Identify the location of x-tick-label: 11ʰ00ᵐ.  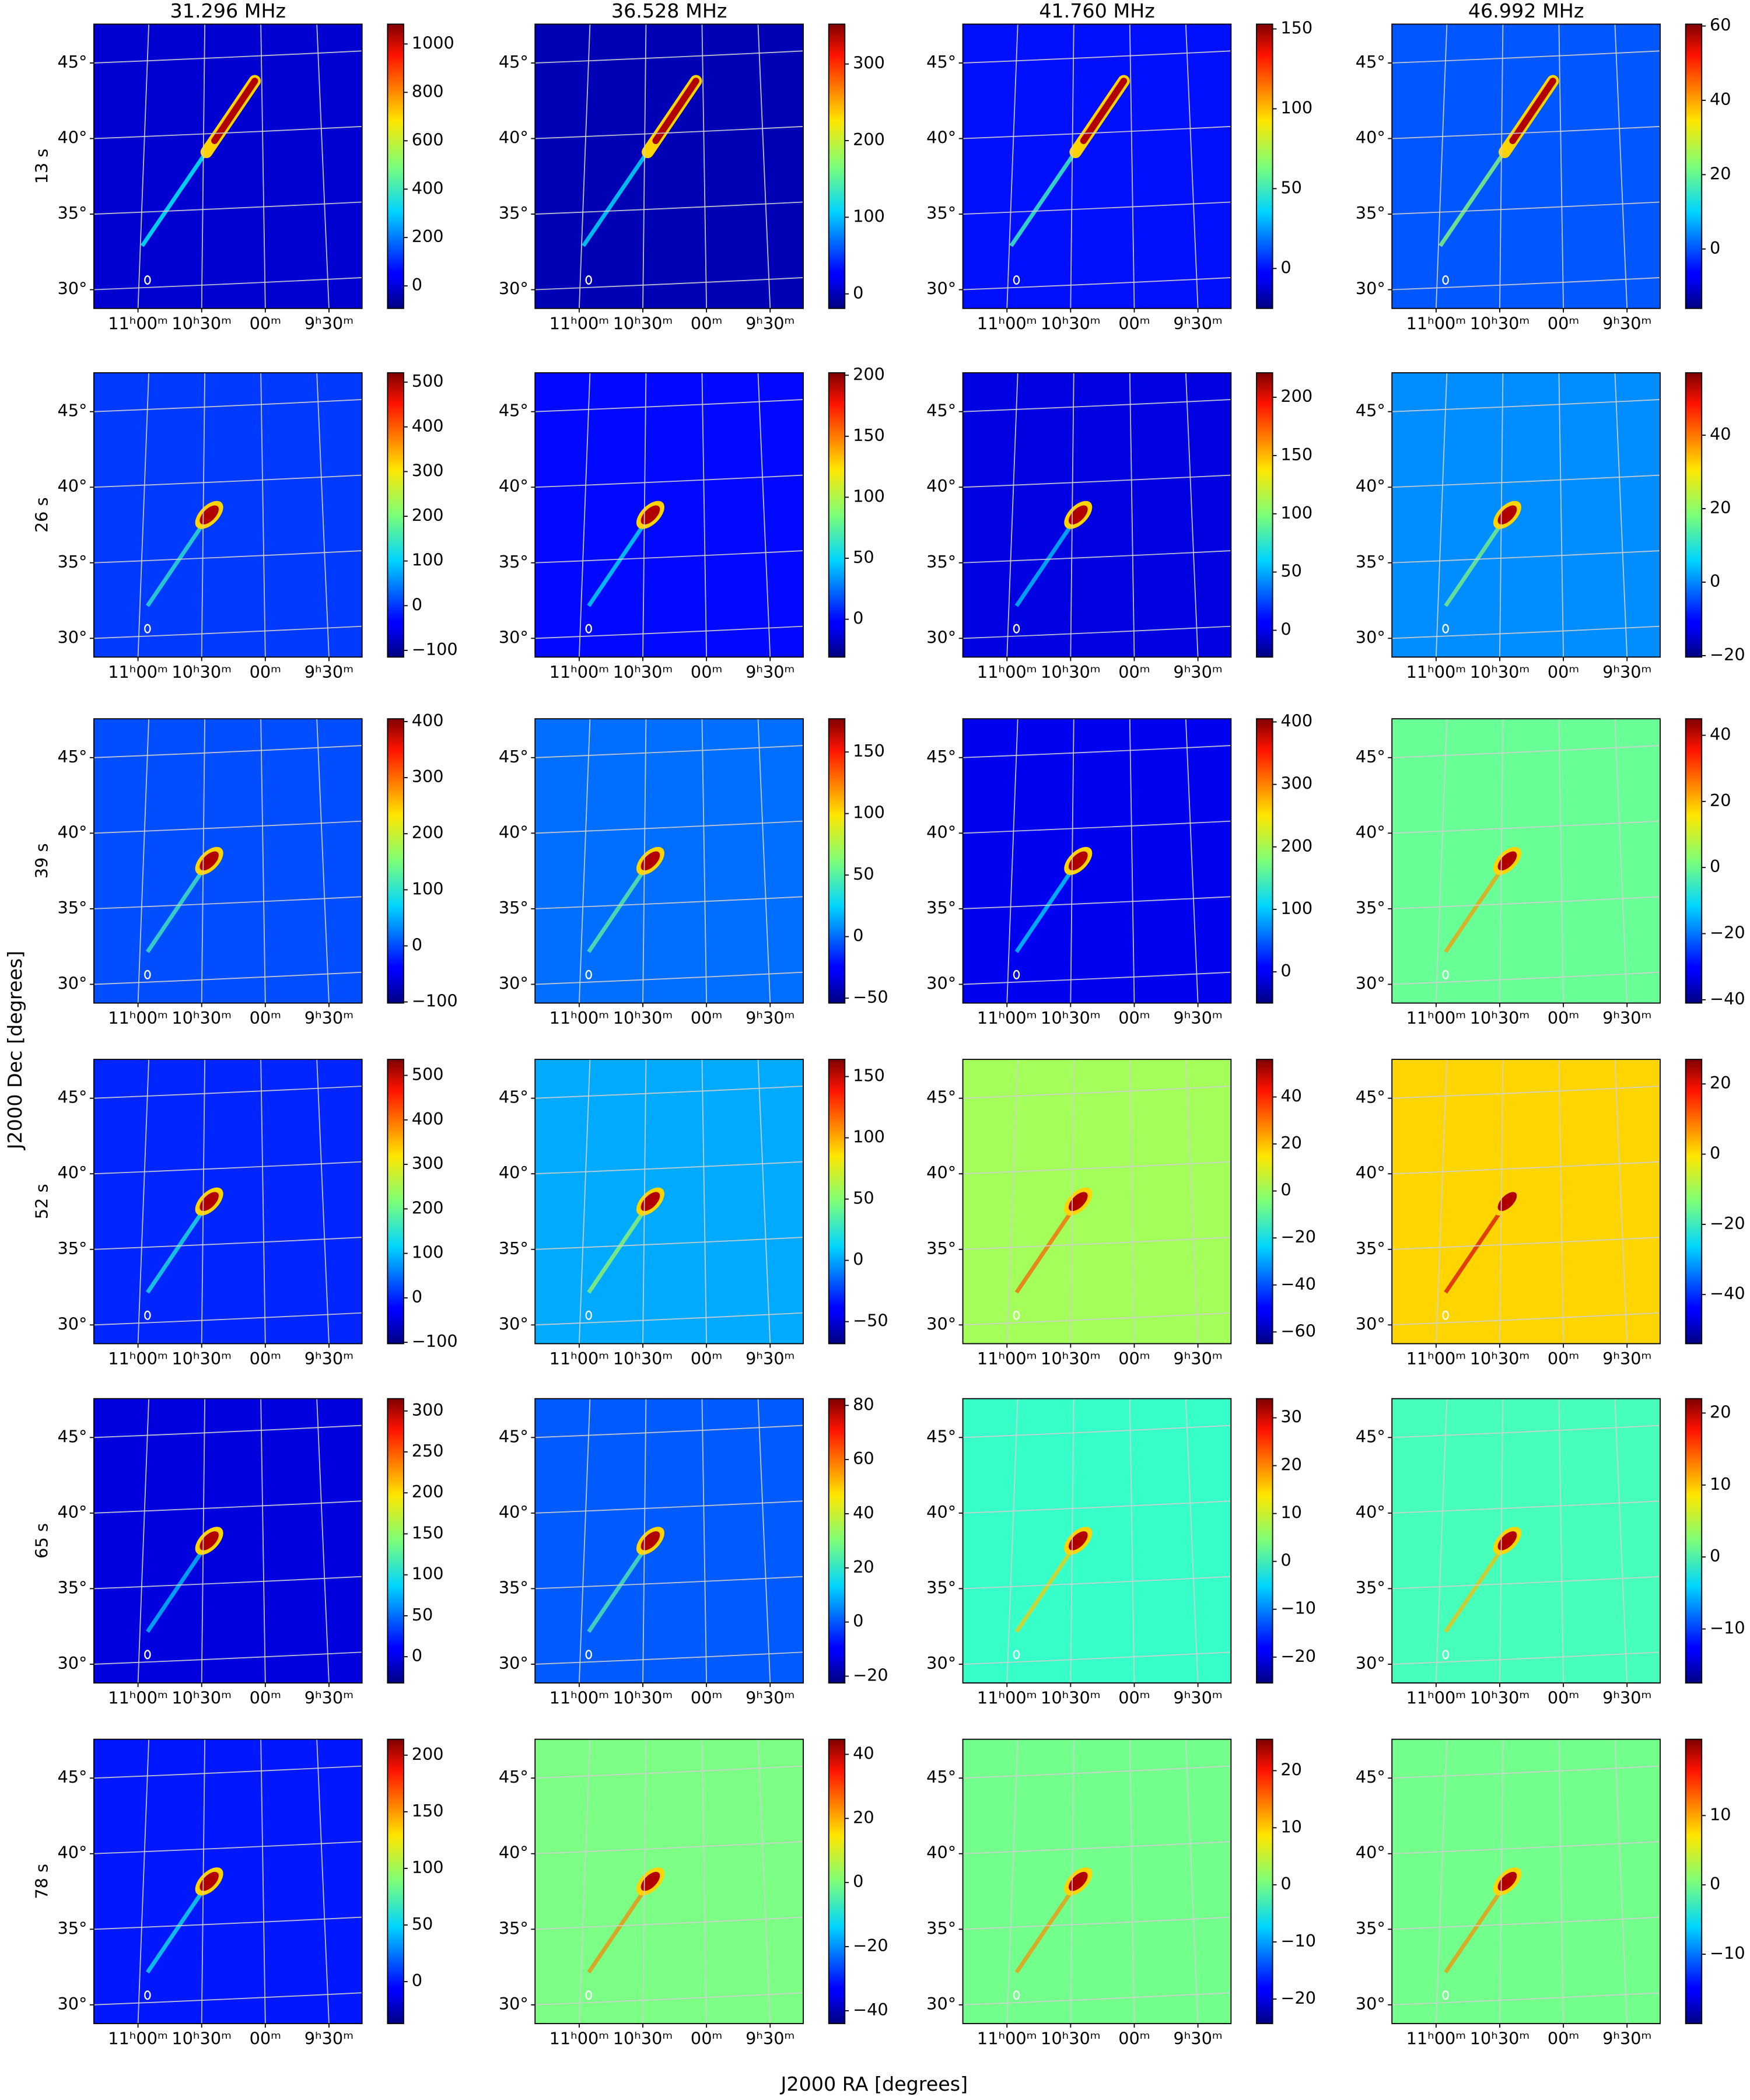
(1007, 323).